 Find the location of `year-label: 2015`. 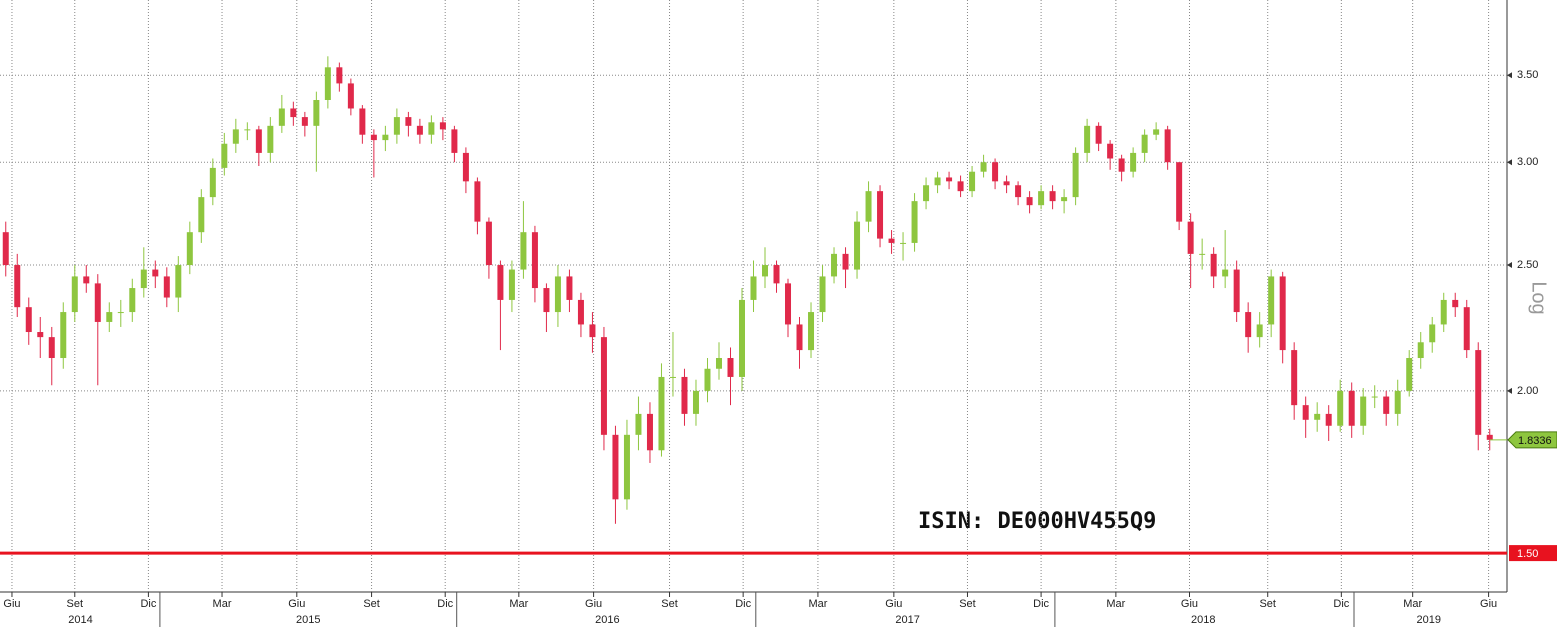

year-label: 2015 is located at coordinates (308, 620).